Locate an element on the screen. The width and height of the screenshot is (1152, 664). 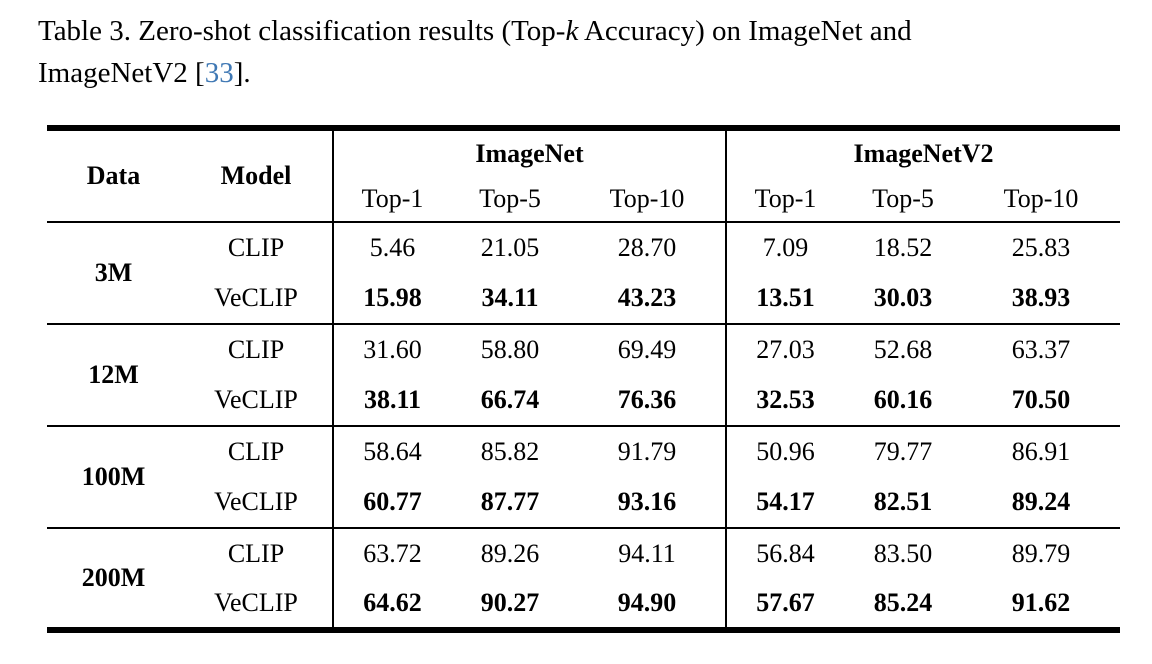
data-cell: 63.37 is located at coordinates (1041, 349).